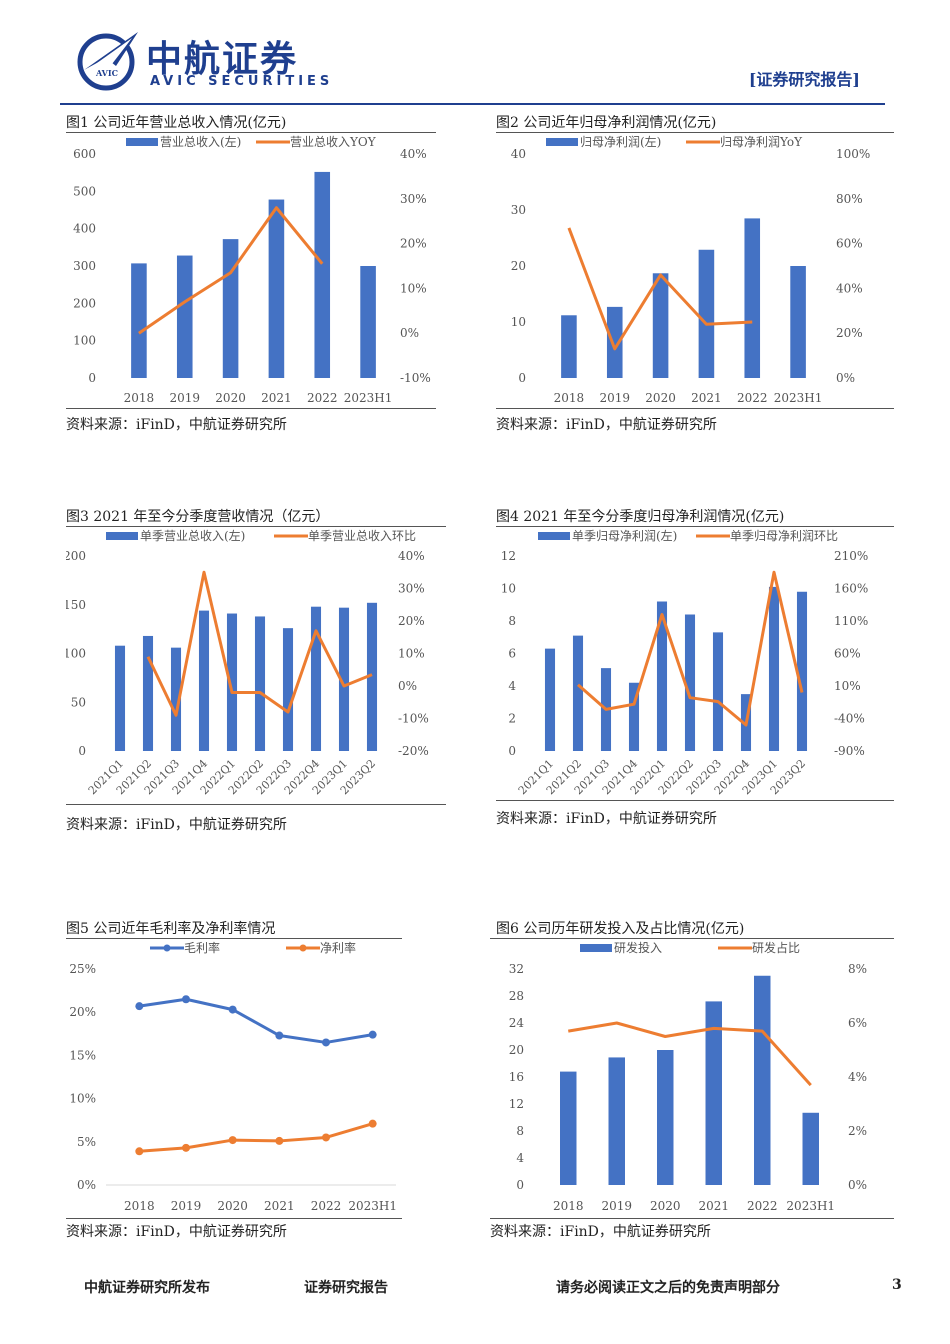 The width and height of the screenshot is (950, 1344). I want to click on right-axis-tick-label: -20%, so click(413, 751).